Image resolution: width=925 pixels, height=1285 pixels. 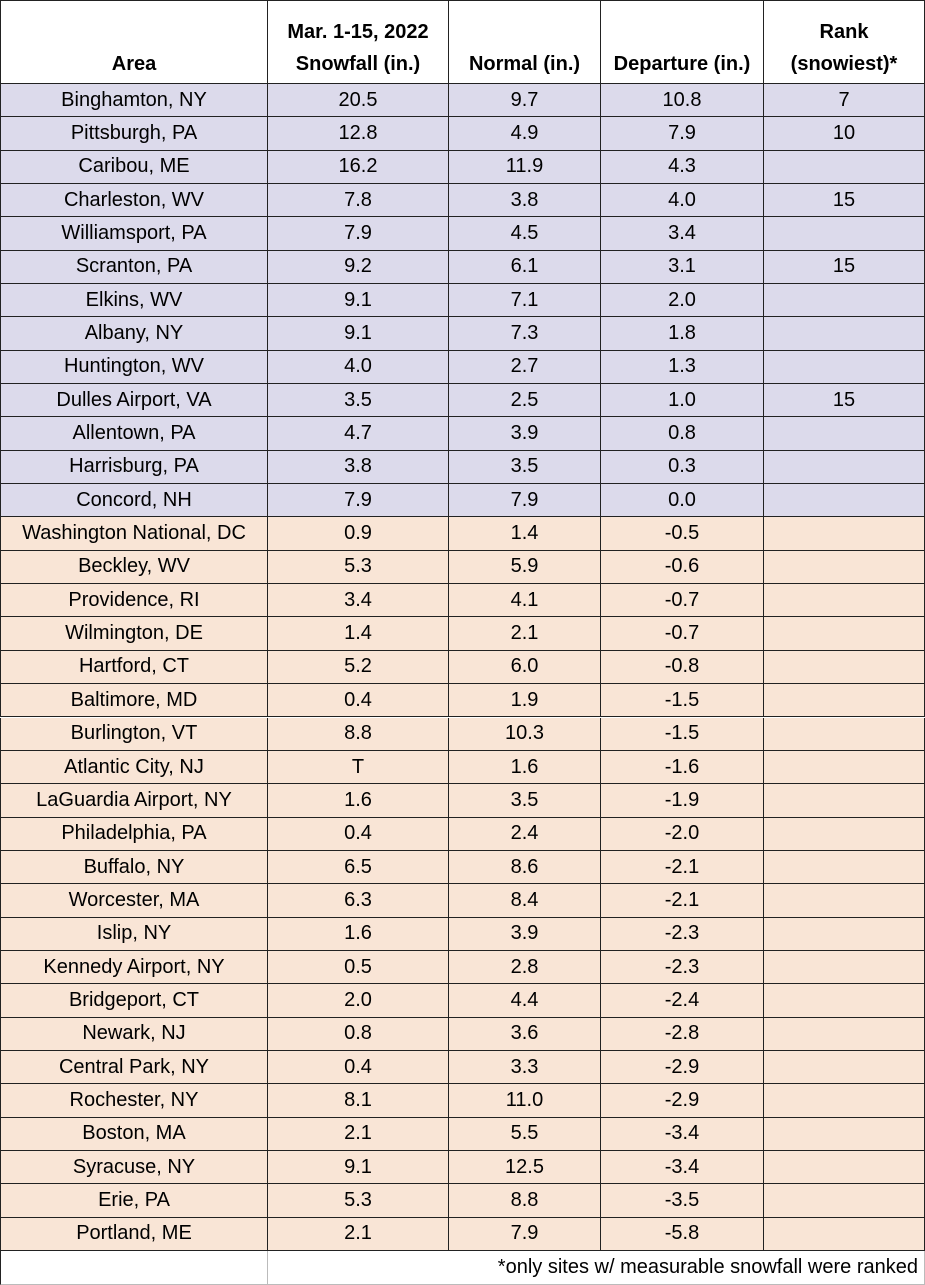 I want to click on table-cell: -2.8, so click(x=682, y=1034).